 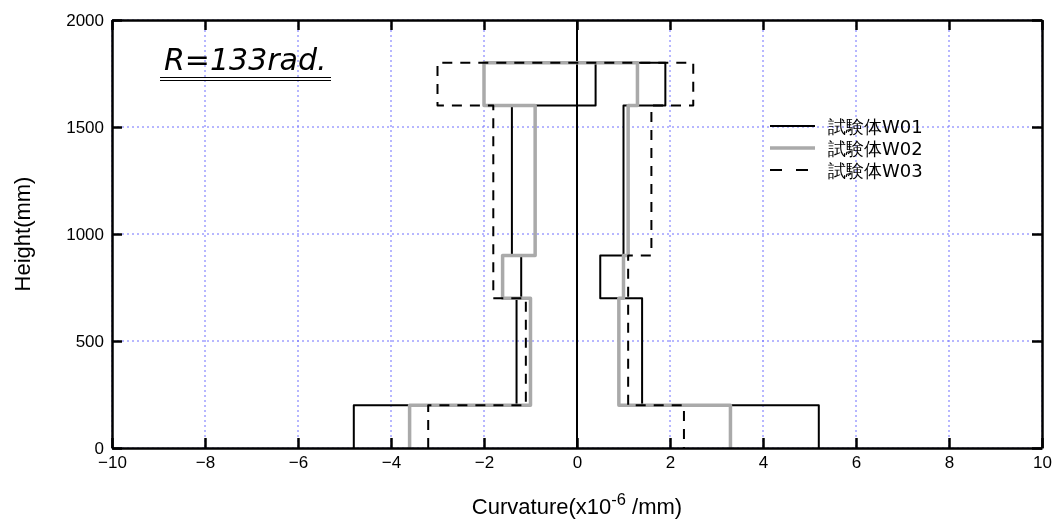 What do you see at coordinates (763, 463) in the screenshot?
I see `x-tick-label: 4` at bounding box center [763, 463].